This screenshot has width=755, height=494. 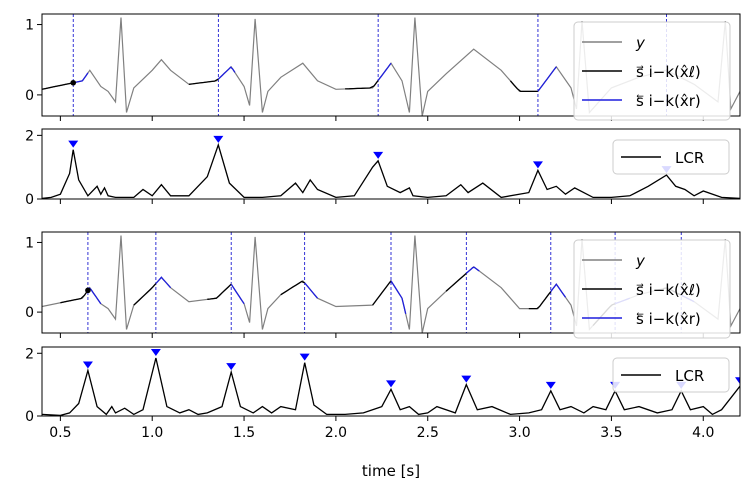 What do you see at coordinates (391, 471) in the screenshot?
I see `x-axis-title: time [s]` at bounding box center [391, 471].